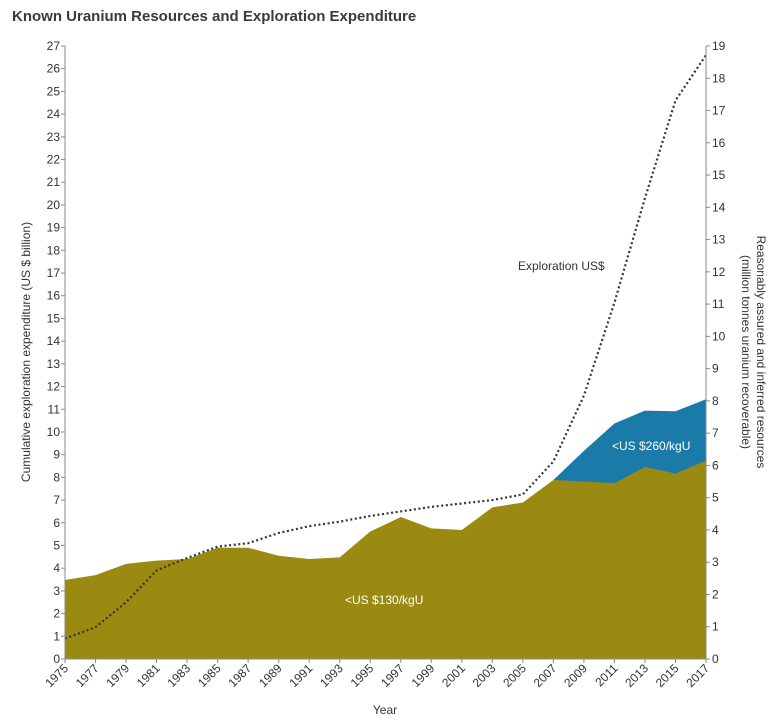 This screenshot has height=722, width=774. What do you see at coordinates (651, 446) in the screenshot?
I see `high-cost-label: <US $260/kgU` at bounding box center [651, 446].